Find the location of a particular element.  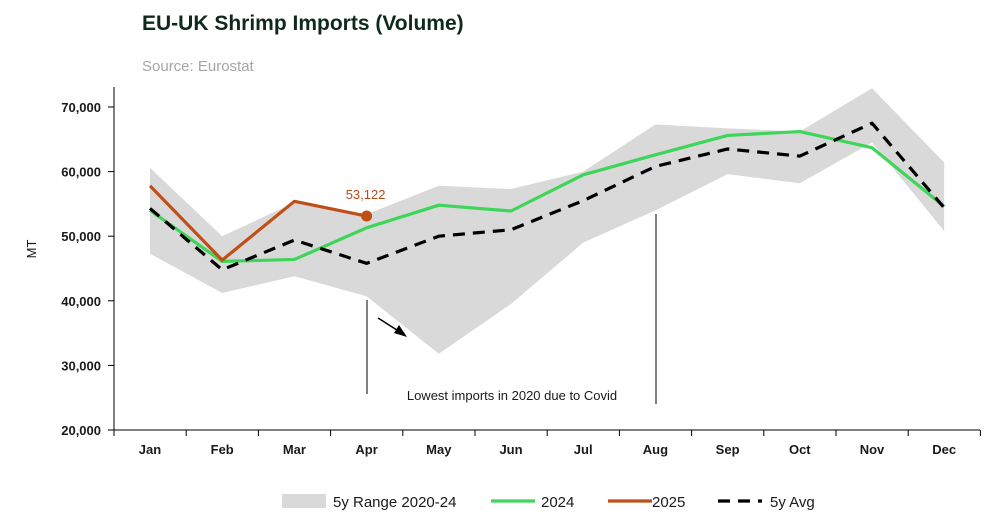

y-tick-label: 50,000 is located at coordinates (81, 236).